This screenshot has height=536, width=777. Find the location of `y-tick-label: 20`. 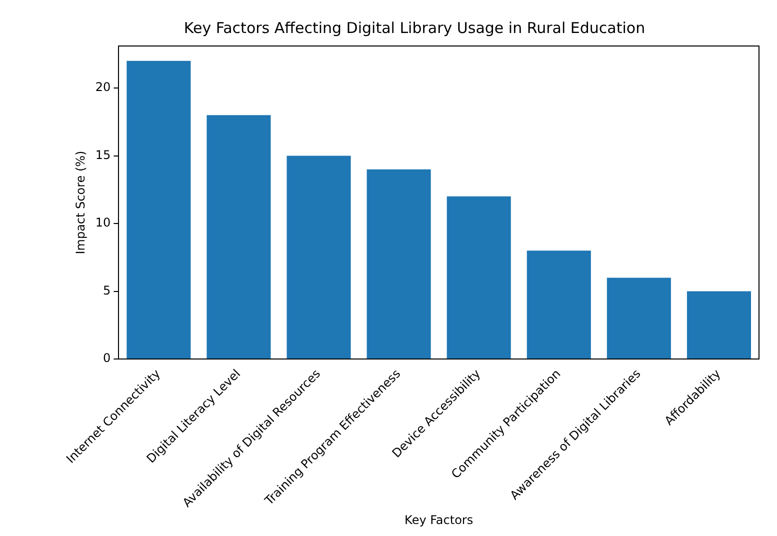

y-tick-label: 20 is located at coordinates (103, 87).